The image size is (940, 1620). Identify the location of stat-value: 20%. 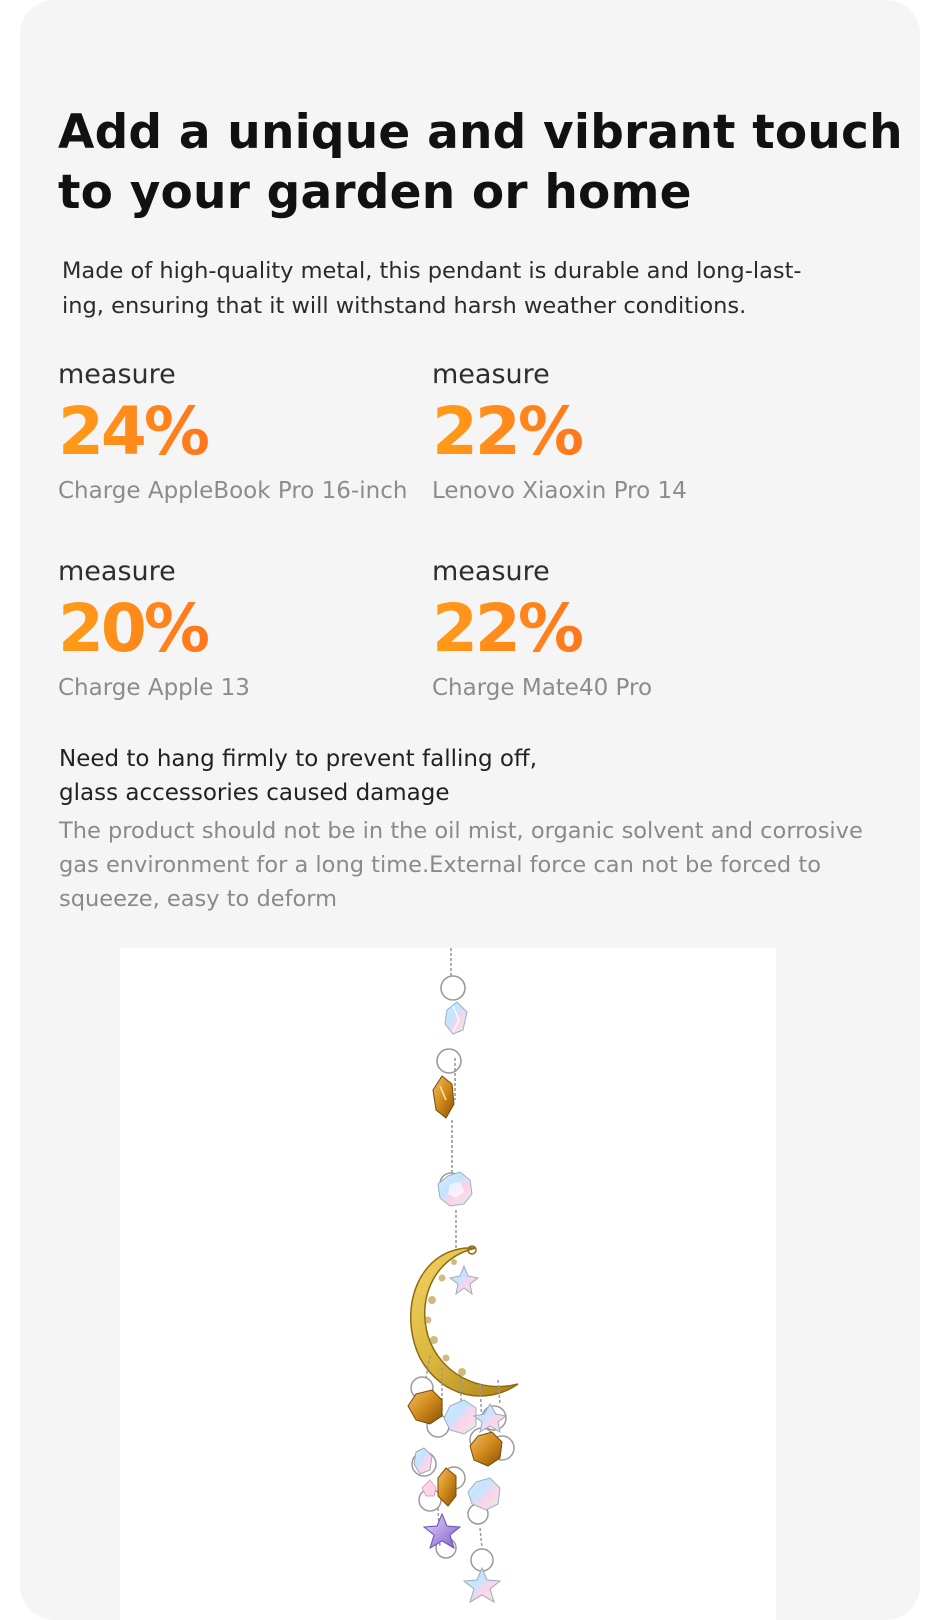
(238, 629).